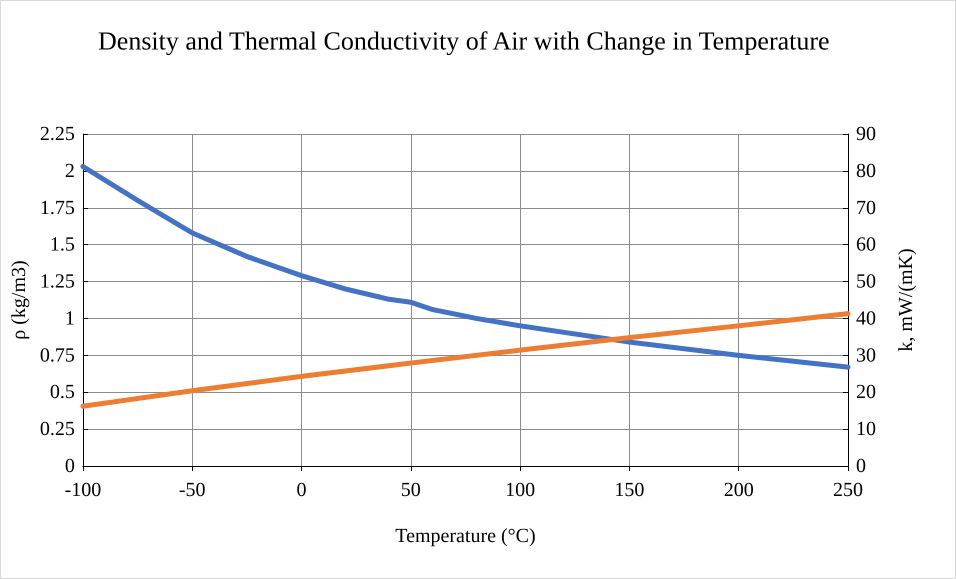 Image resolution: width=956 pixels, height=579 pixels. I want to click on y2-tick-label: 50, so click(866, 281).